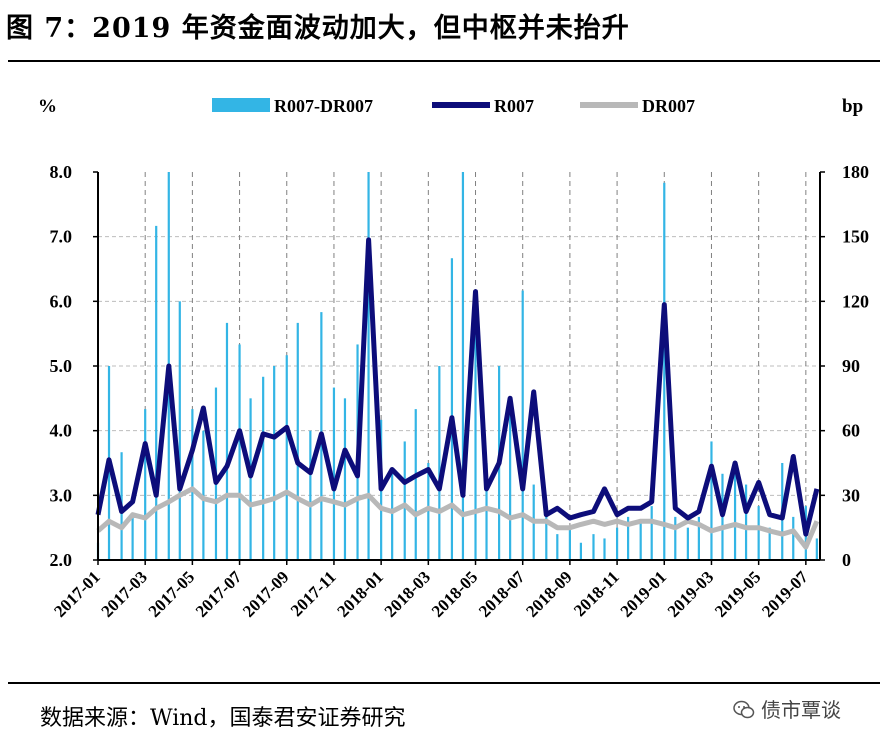  I want to click on dr007-line, so click(458, 518).